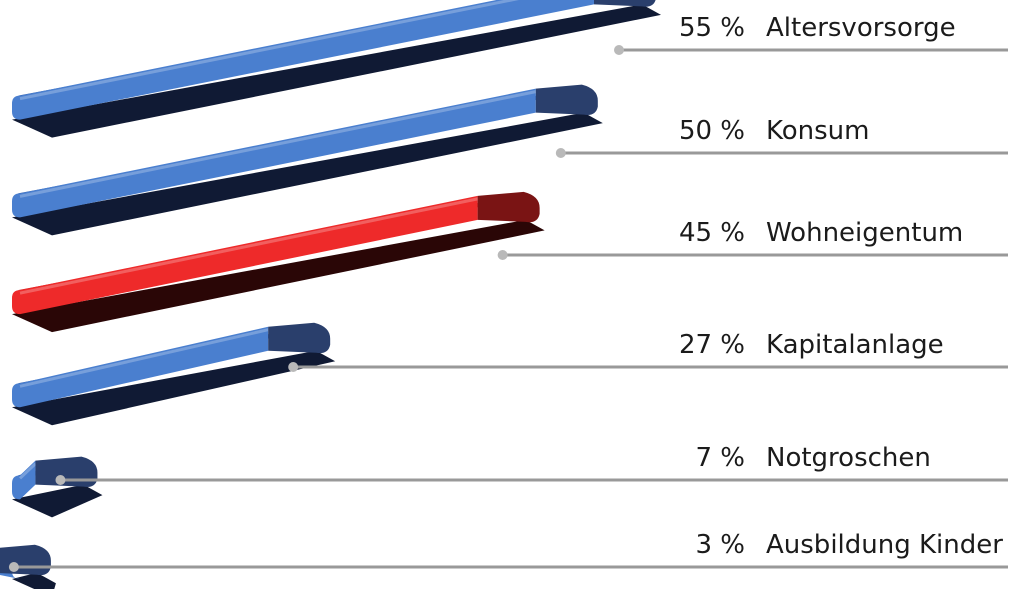 Image resolution: width=1010 pixels, height=589 pixels. What do you see at coordinates (848, 458) in the screenshot?
I see `category-label: Notgroschen` at bounding box center [848, 458].